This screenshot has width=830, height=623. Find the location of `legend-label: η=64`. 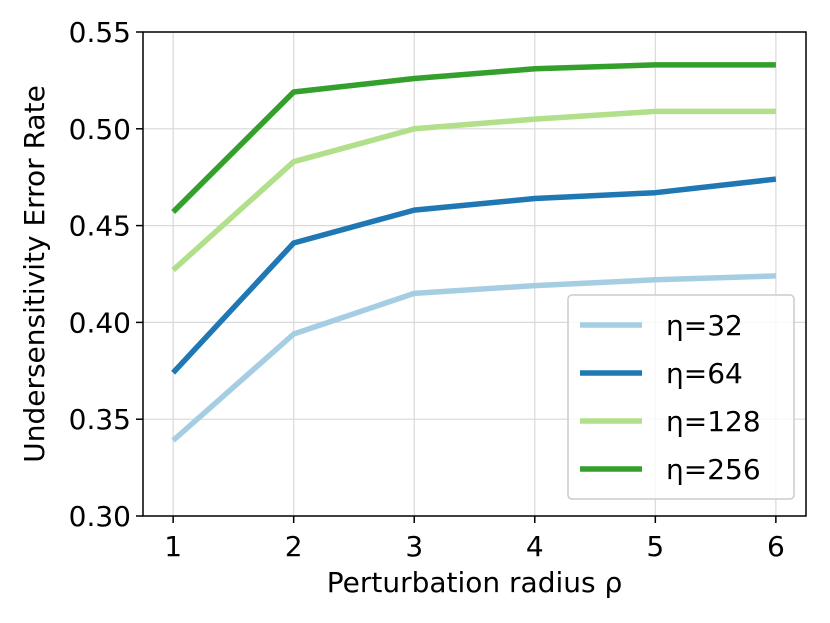

legend-label: η=64 is located at coordinates (704, 373).